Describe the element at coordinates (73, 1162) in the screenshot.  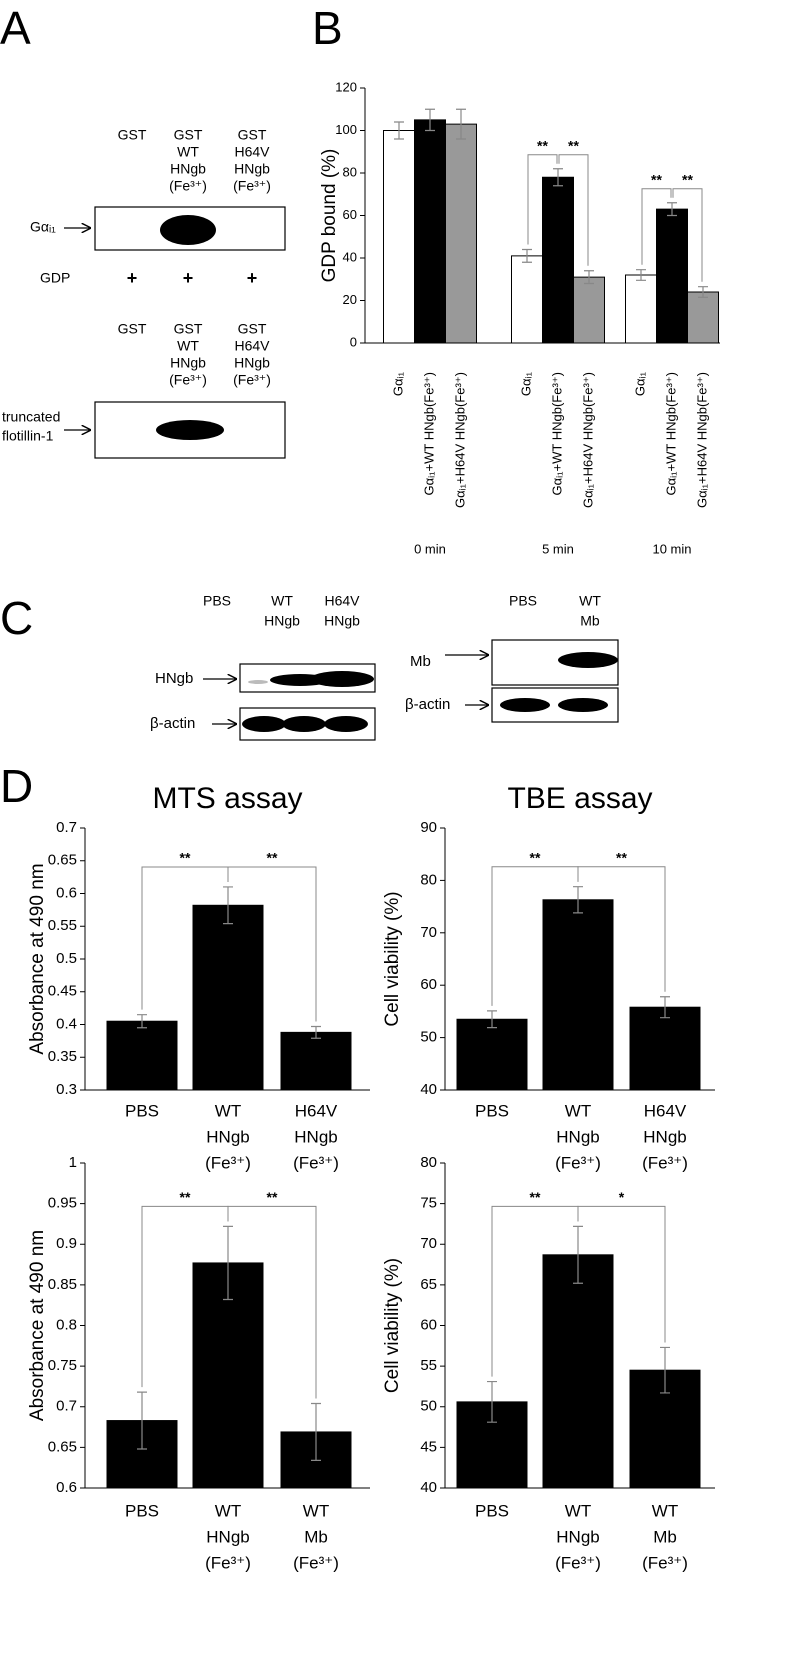
I see `y-tick-label: 1` at that location.